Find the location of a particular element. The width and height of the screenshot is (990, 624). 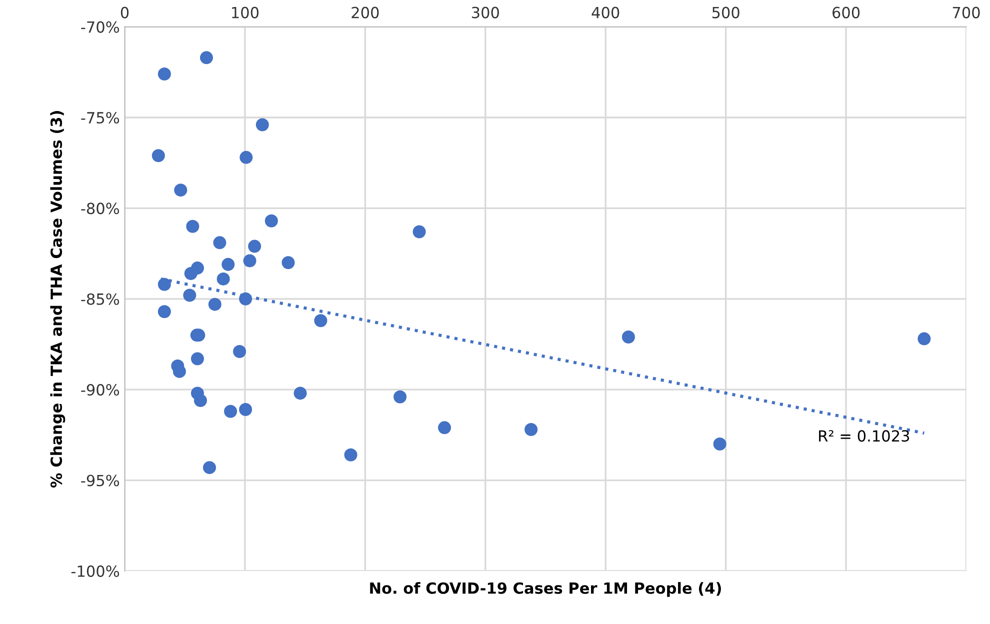

y-tick-label: -100% is located at coordinates (95, 571).